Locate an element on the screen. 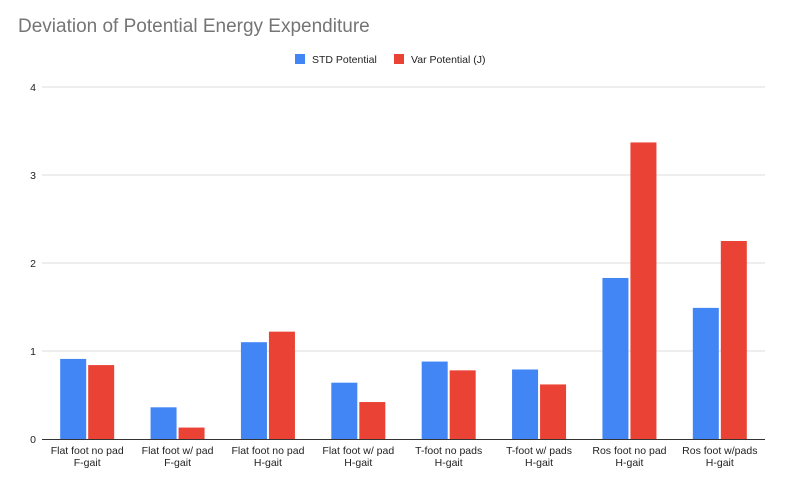 The height and width of the screenshot is (483, 788). y-tick-label: 4 is located at coordinates (33, 88).